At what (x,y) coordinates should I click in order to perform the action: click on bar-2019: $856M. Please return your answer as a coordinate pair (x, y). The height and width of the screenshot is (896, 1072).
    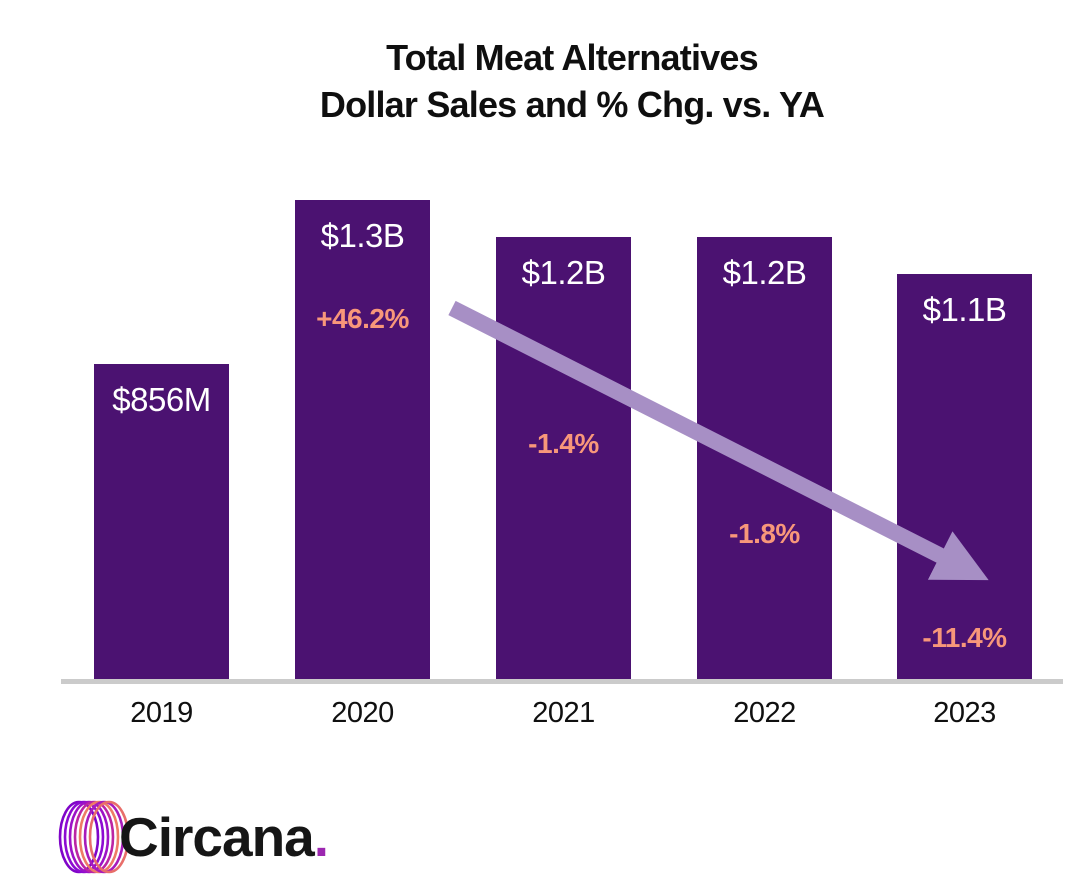
    Looking at the image, I should click on (161, 522).